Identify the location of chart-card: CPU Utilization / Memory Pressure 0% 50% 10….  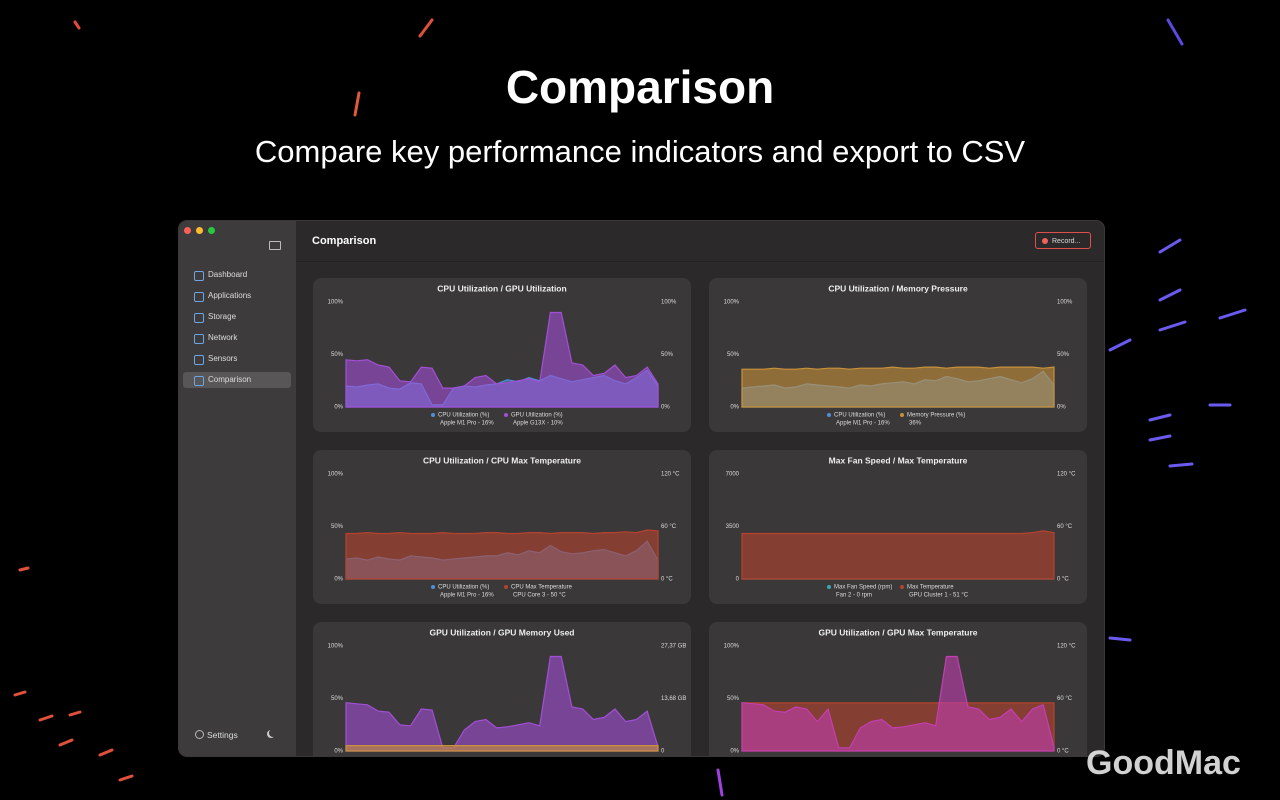
(898, 355).